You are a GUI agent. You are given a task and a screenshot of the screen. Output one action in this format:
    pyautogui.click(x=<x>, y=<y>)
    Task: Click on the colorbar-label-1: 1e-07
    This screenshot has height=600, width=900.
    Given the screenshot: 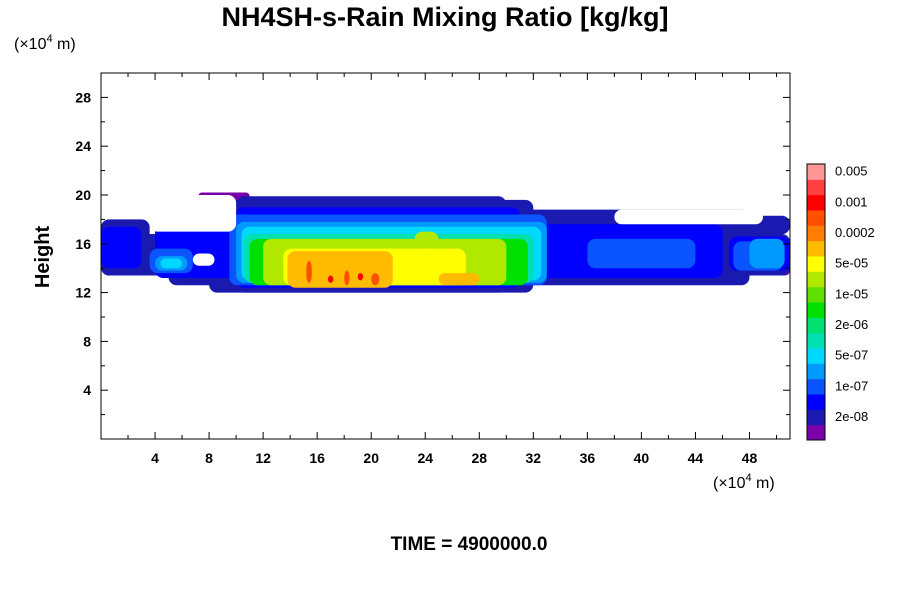 What is the action you would take?
    pyautogui.click(x=851, y=385)
    